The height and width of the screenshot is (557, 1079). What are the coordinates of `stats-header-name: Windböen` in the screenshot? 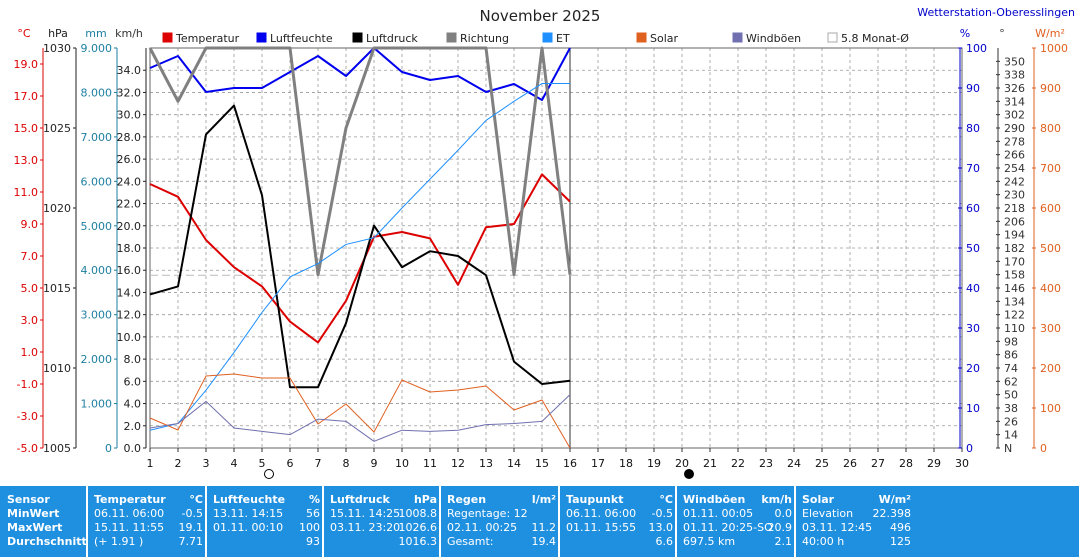 It's located at (714, 499).